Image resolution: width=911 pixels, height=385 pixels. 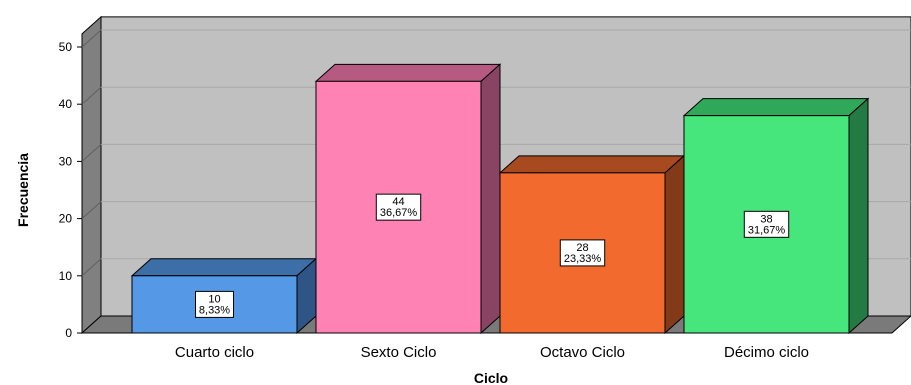 I want to click on y-axis-ticks: 0 10 20 30 40 50, so click(x=70, y=190).